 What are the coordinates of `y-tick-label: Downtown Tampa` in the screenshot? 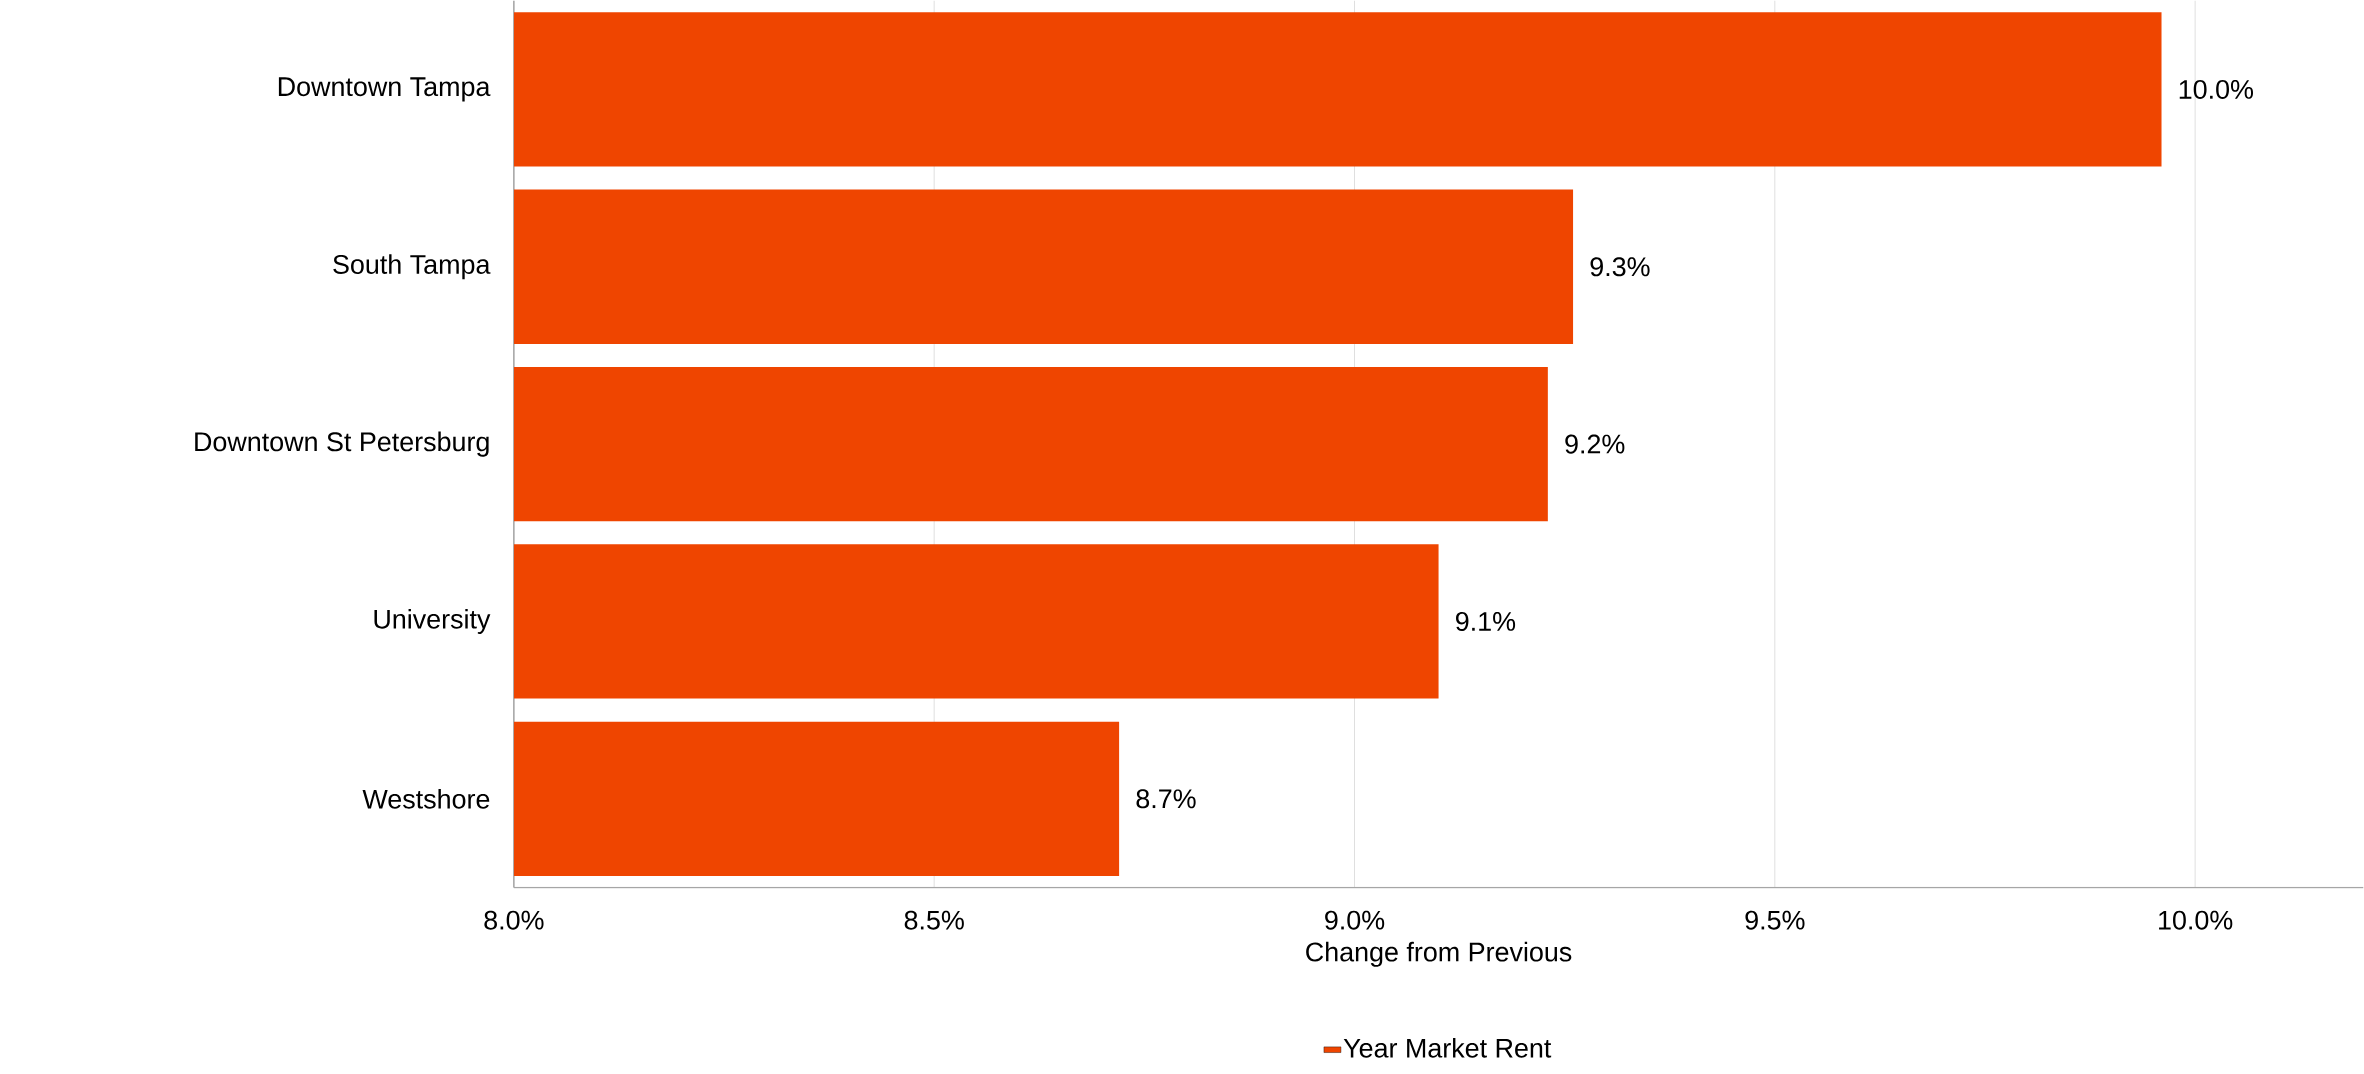 It's located at (384, 89).